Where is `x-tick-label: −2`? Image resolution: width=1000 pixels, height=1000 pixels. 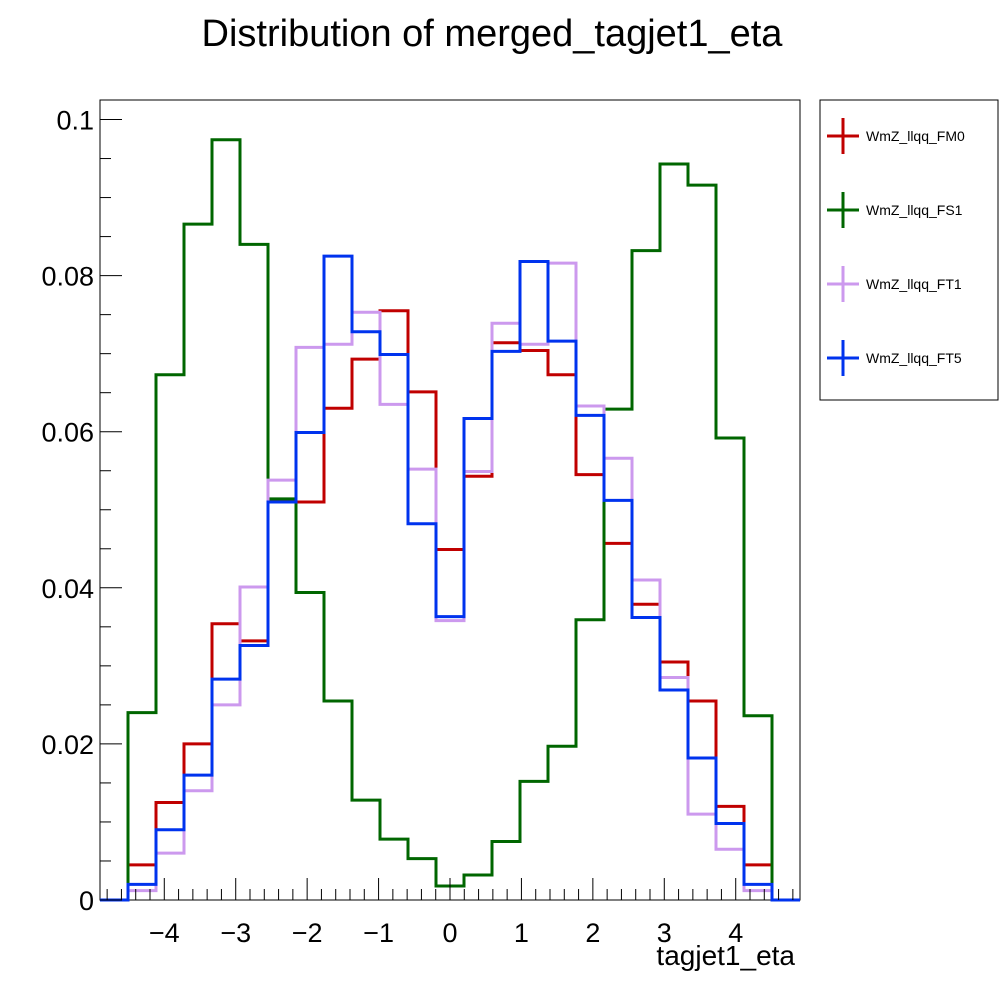
x-tick-label: −2 is located at coordinates (307, 933).